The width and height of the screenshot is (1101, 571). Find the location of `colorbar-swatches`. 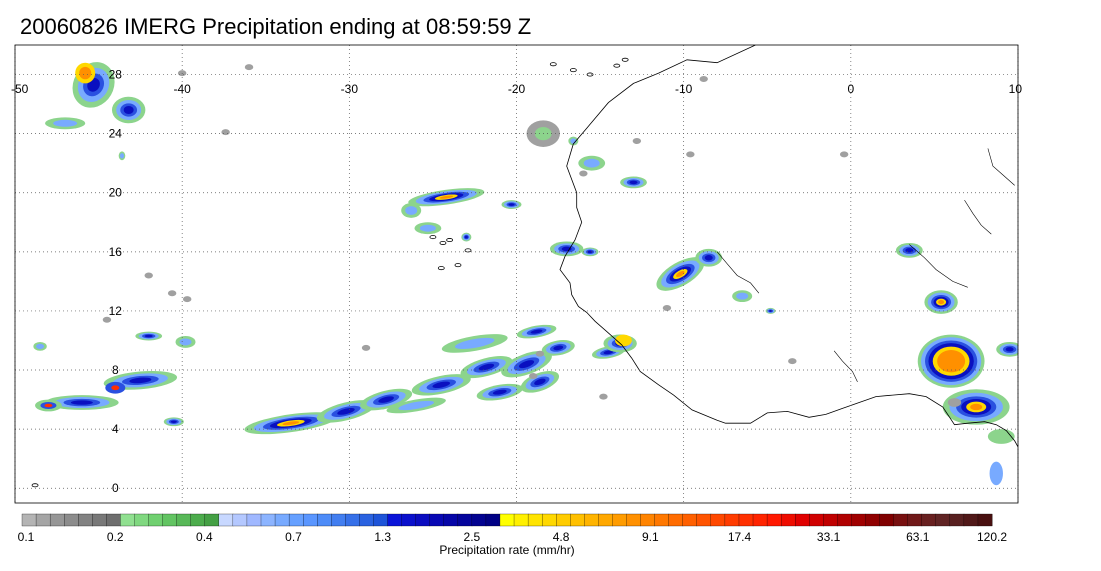

colorbar-swatches is located at coordinates (507, 520).